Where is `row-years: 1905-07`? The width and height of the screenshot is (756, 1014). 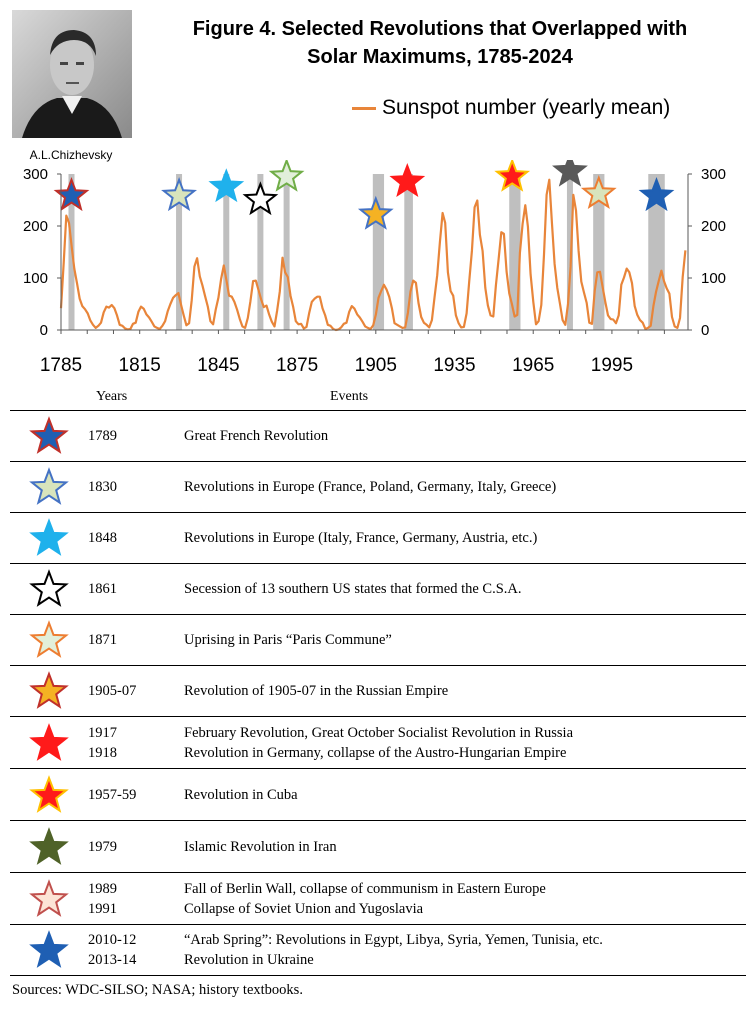 row-years: 1905-07 is located at coordinates (136, 691).